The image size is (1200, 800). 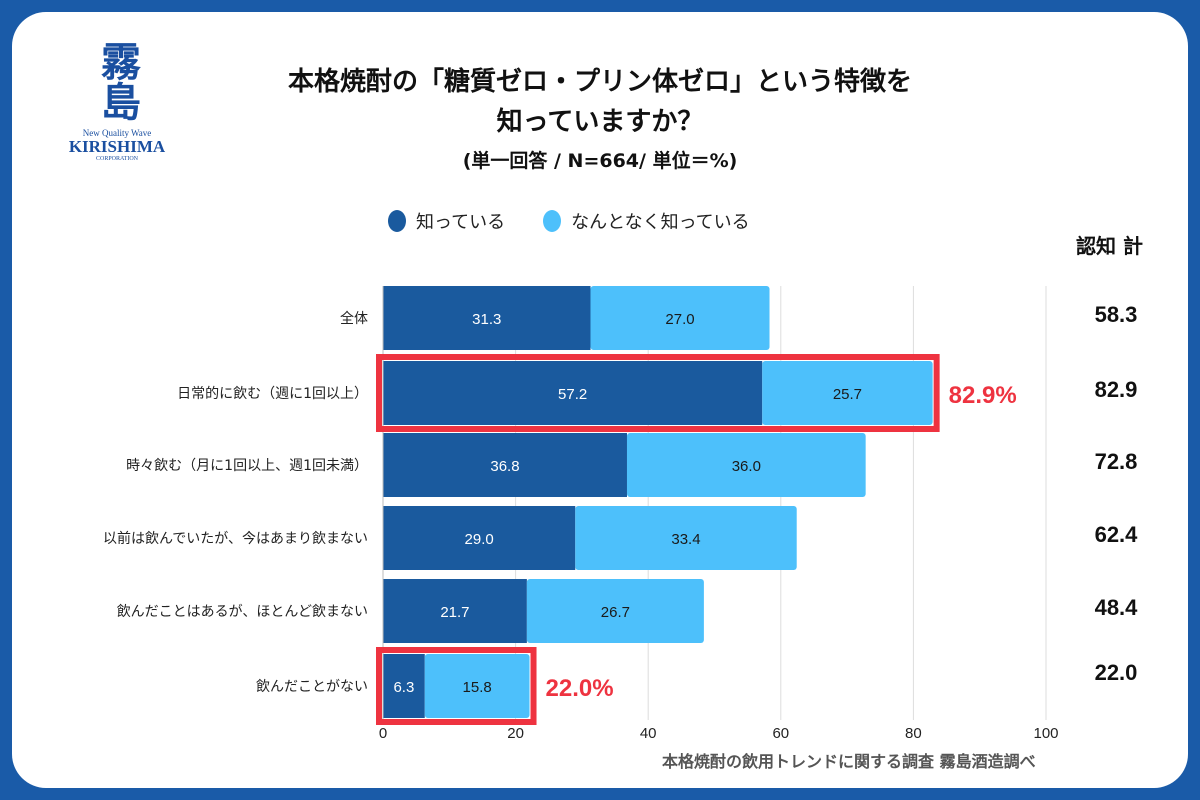 I want to click on legend-swatch-somewhat, so click(x=552, y=221).